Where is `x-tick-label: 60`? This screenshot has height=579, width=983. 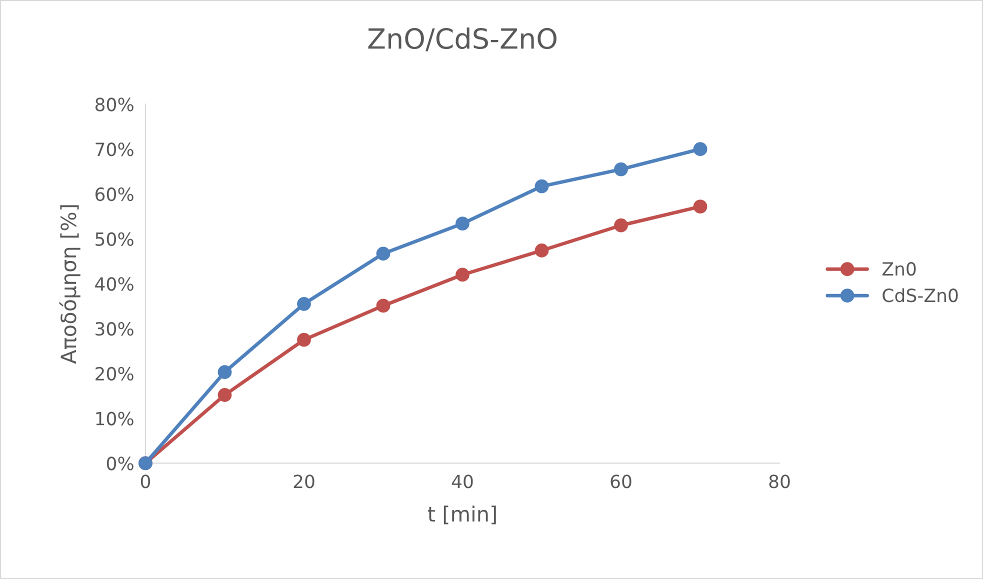 x-tick-label: 60 is located at coordinates (621, 481).